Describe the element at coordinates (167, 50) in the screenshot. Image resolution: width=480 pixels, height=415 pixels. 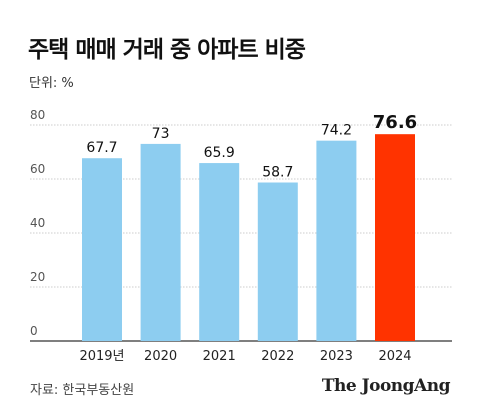
I see `chart-title: 주택 매매 거래 중 아파트 비중` at that location.